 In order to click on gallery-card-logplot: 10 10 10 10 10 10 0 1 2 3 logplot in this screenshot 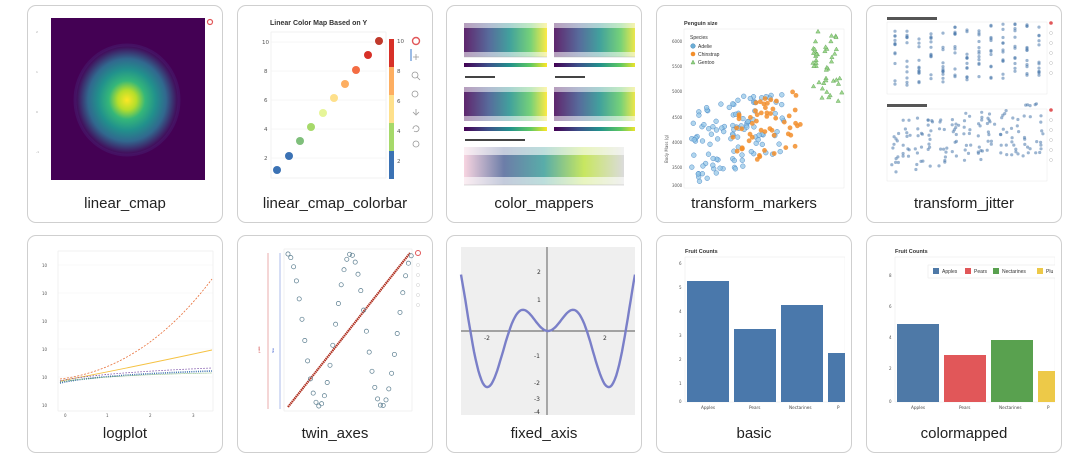, I will do `click(125, 344)`.